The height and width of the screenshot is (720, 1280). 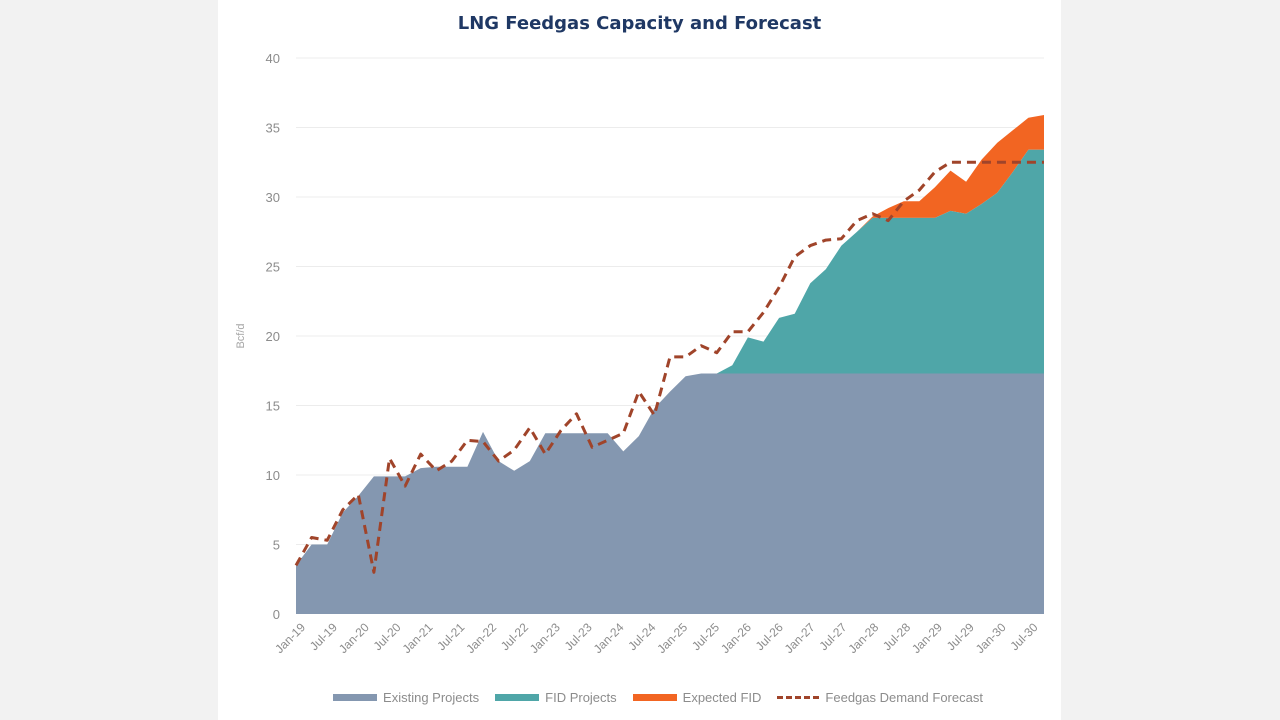 I want to click on y-tick-label: 0, so click(x=276, y=614).